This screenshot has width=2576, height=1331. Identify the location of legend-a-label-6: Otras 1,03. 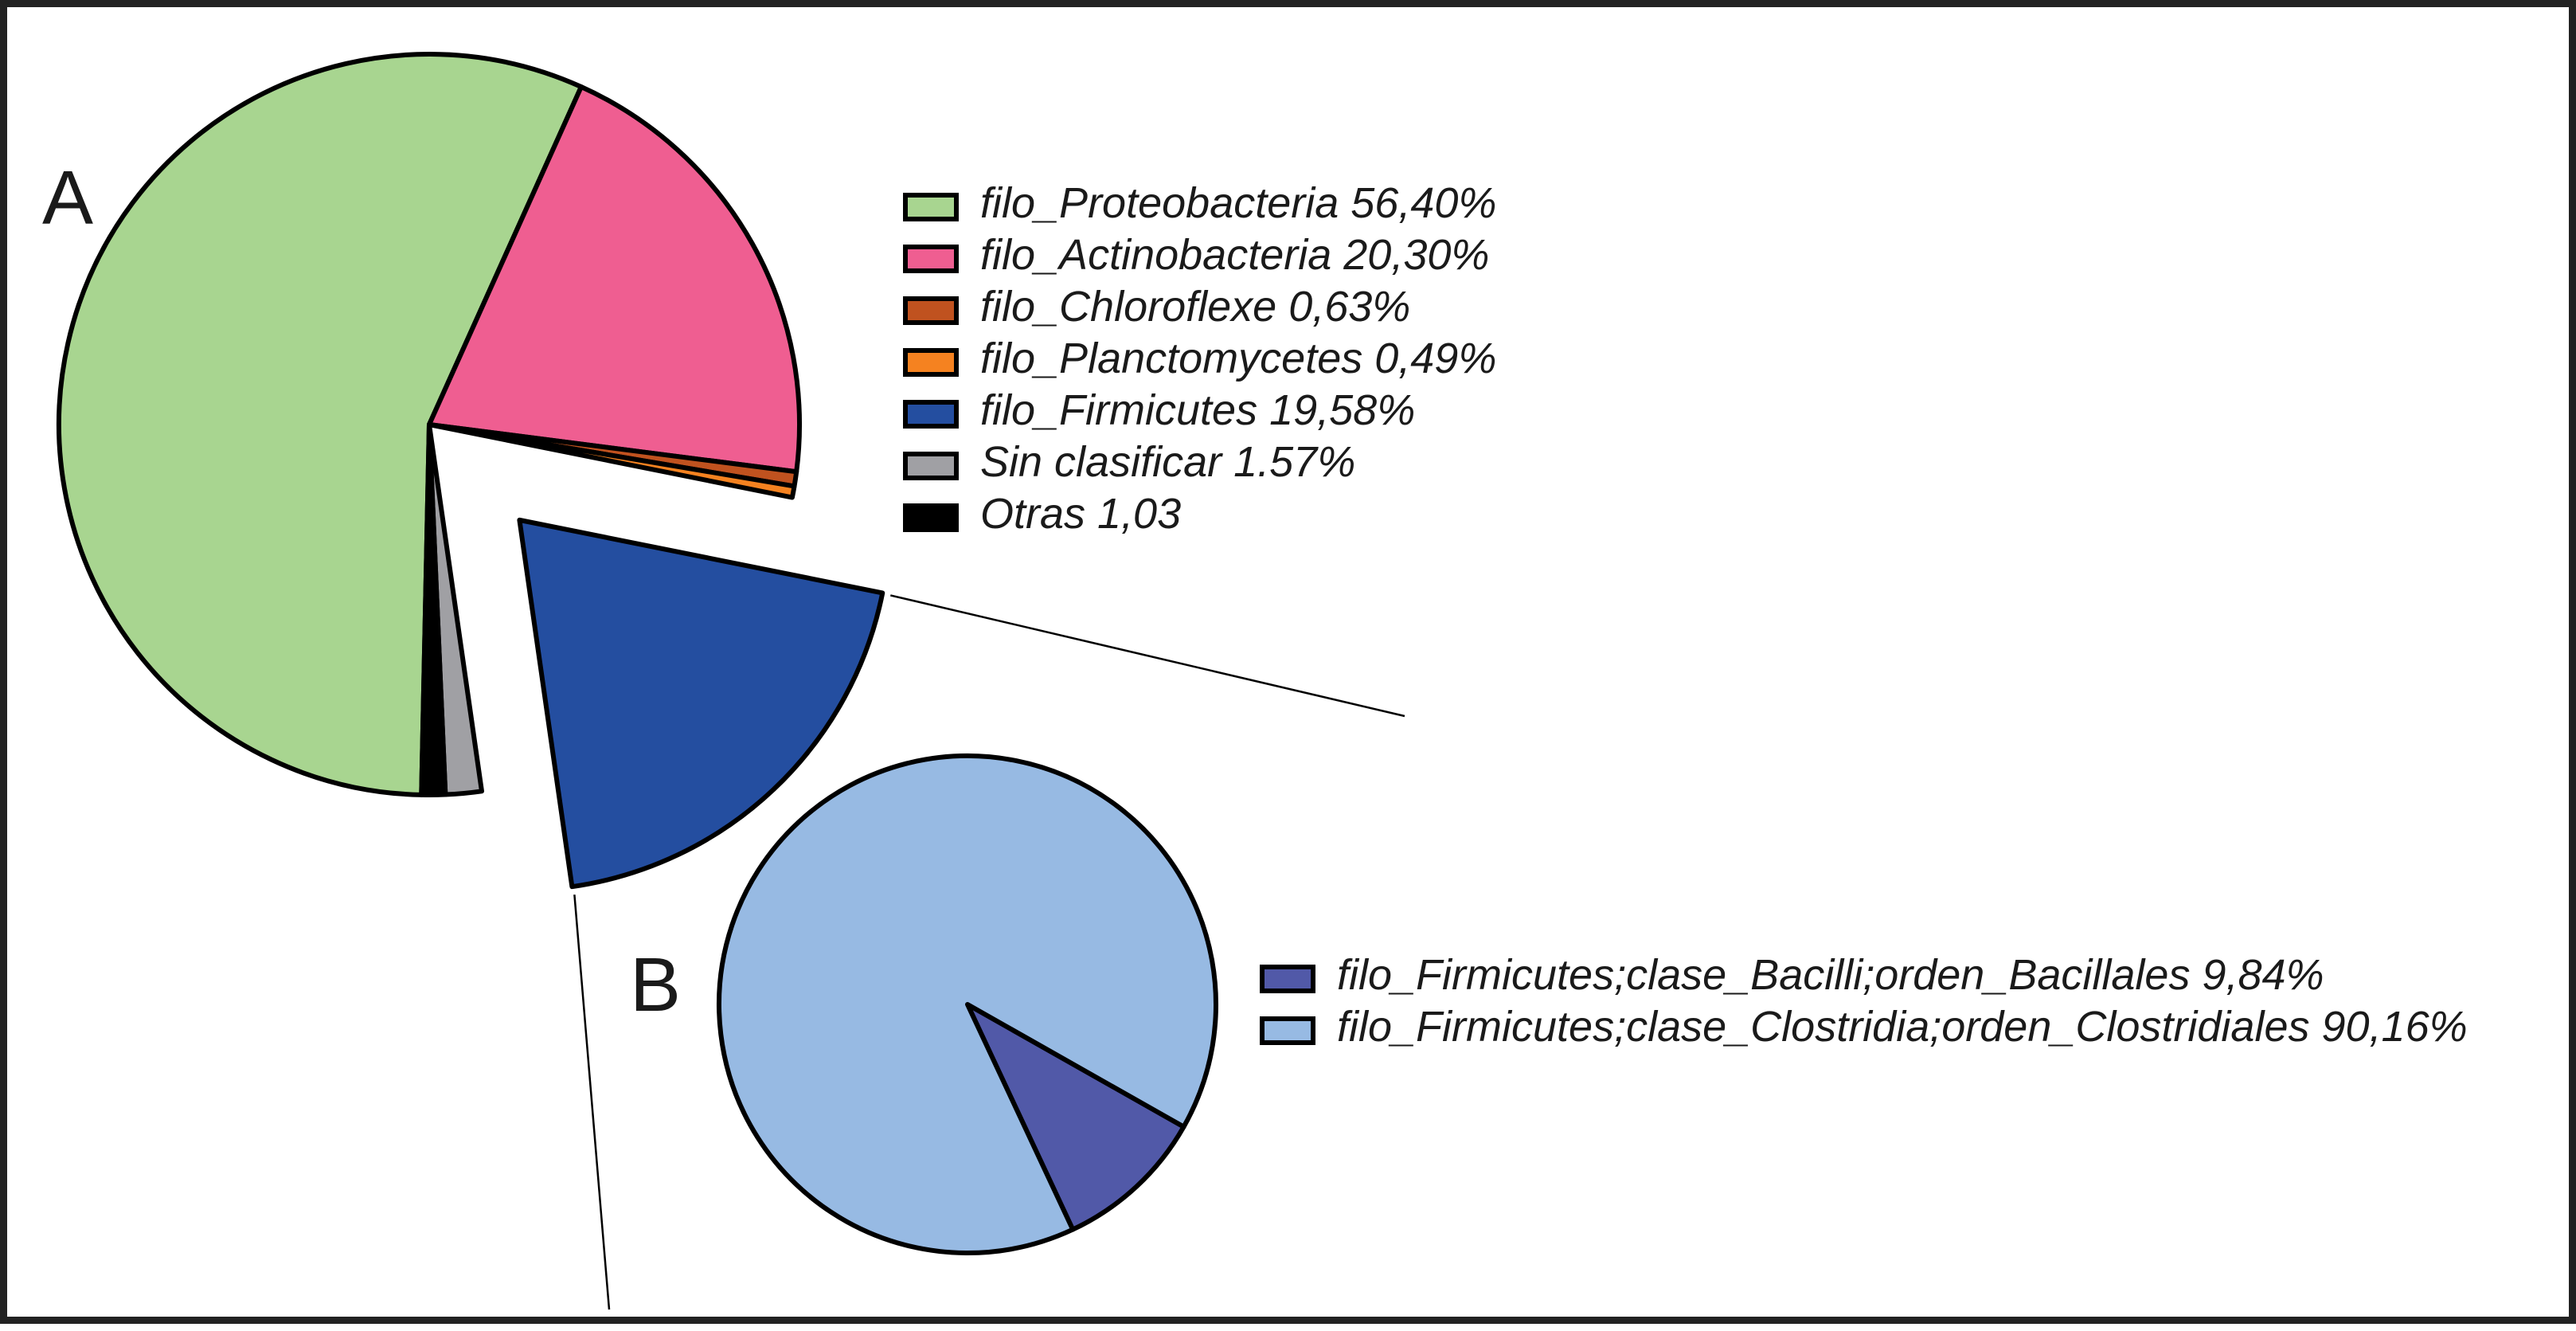
(1080, 514).